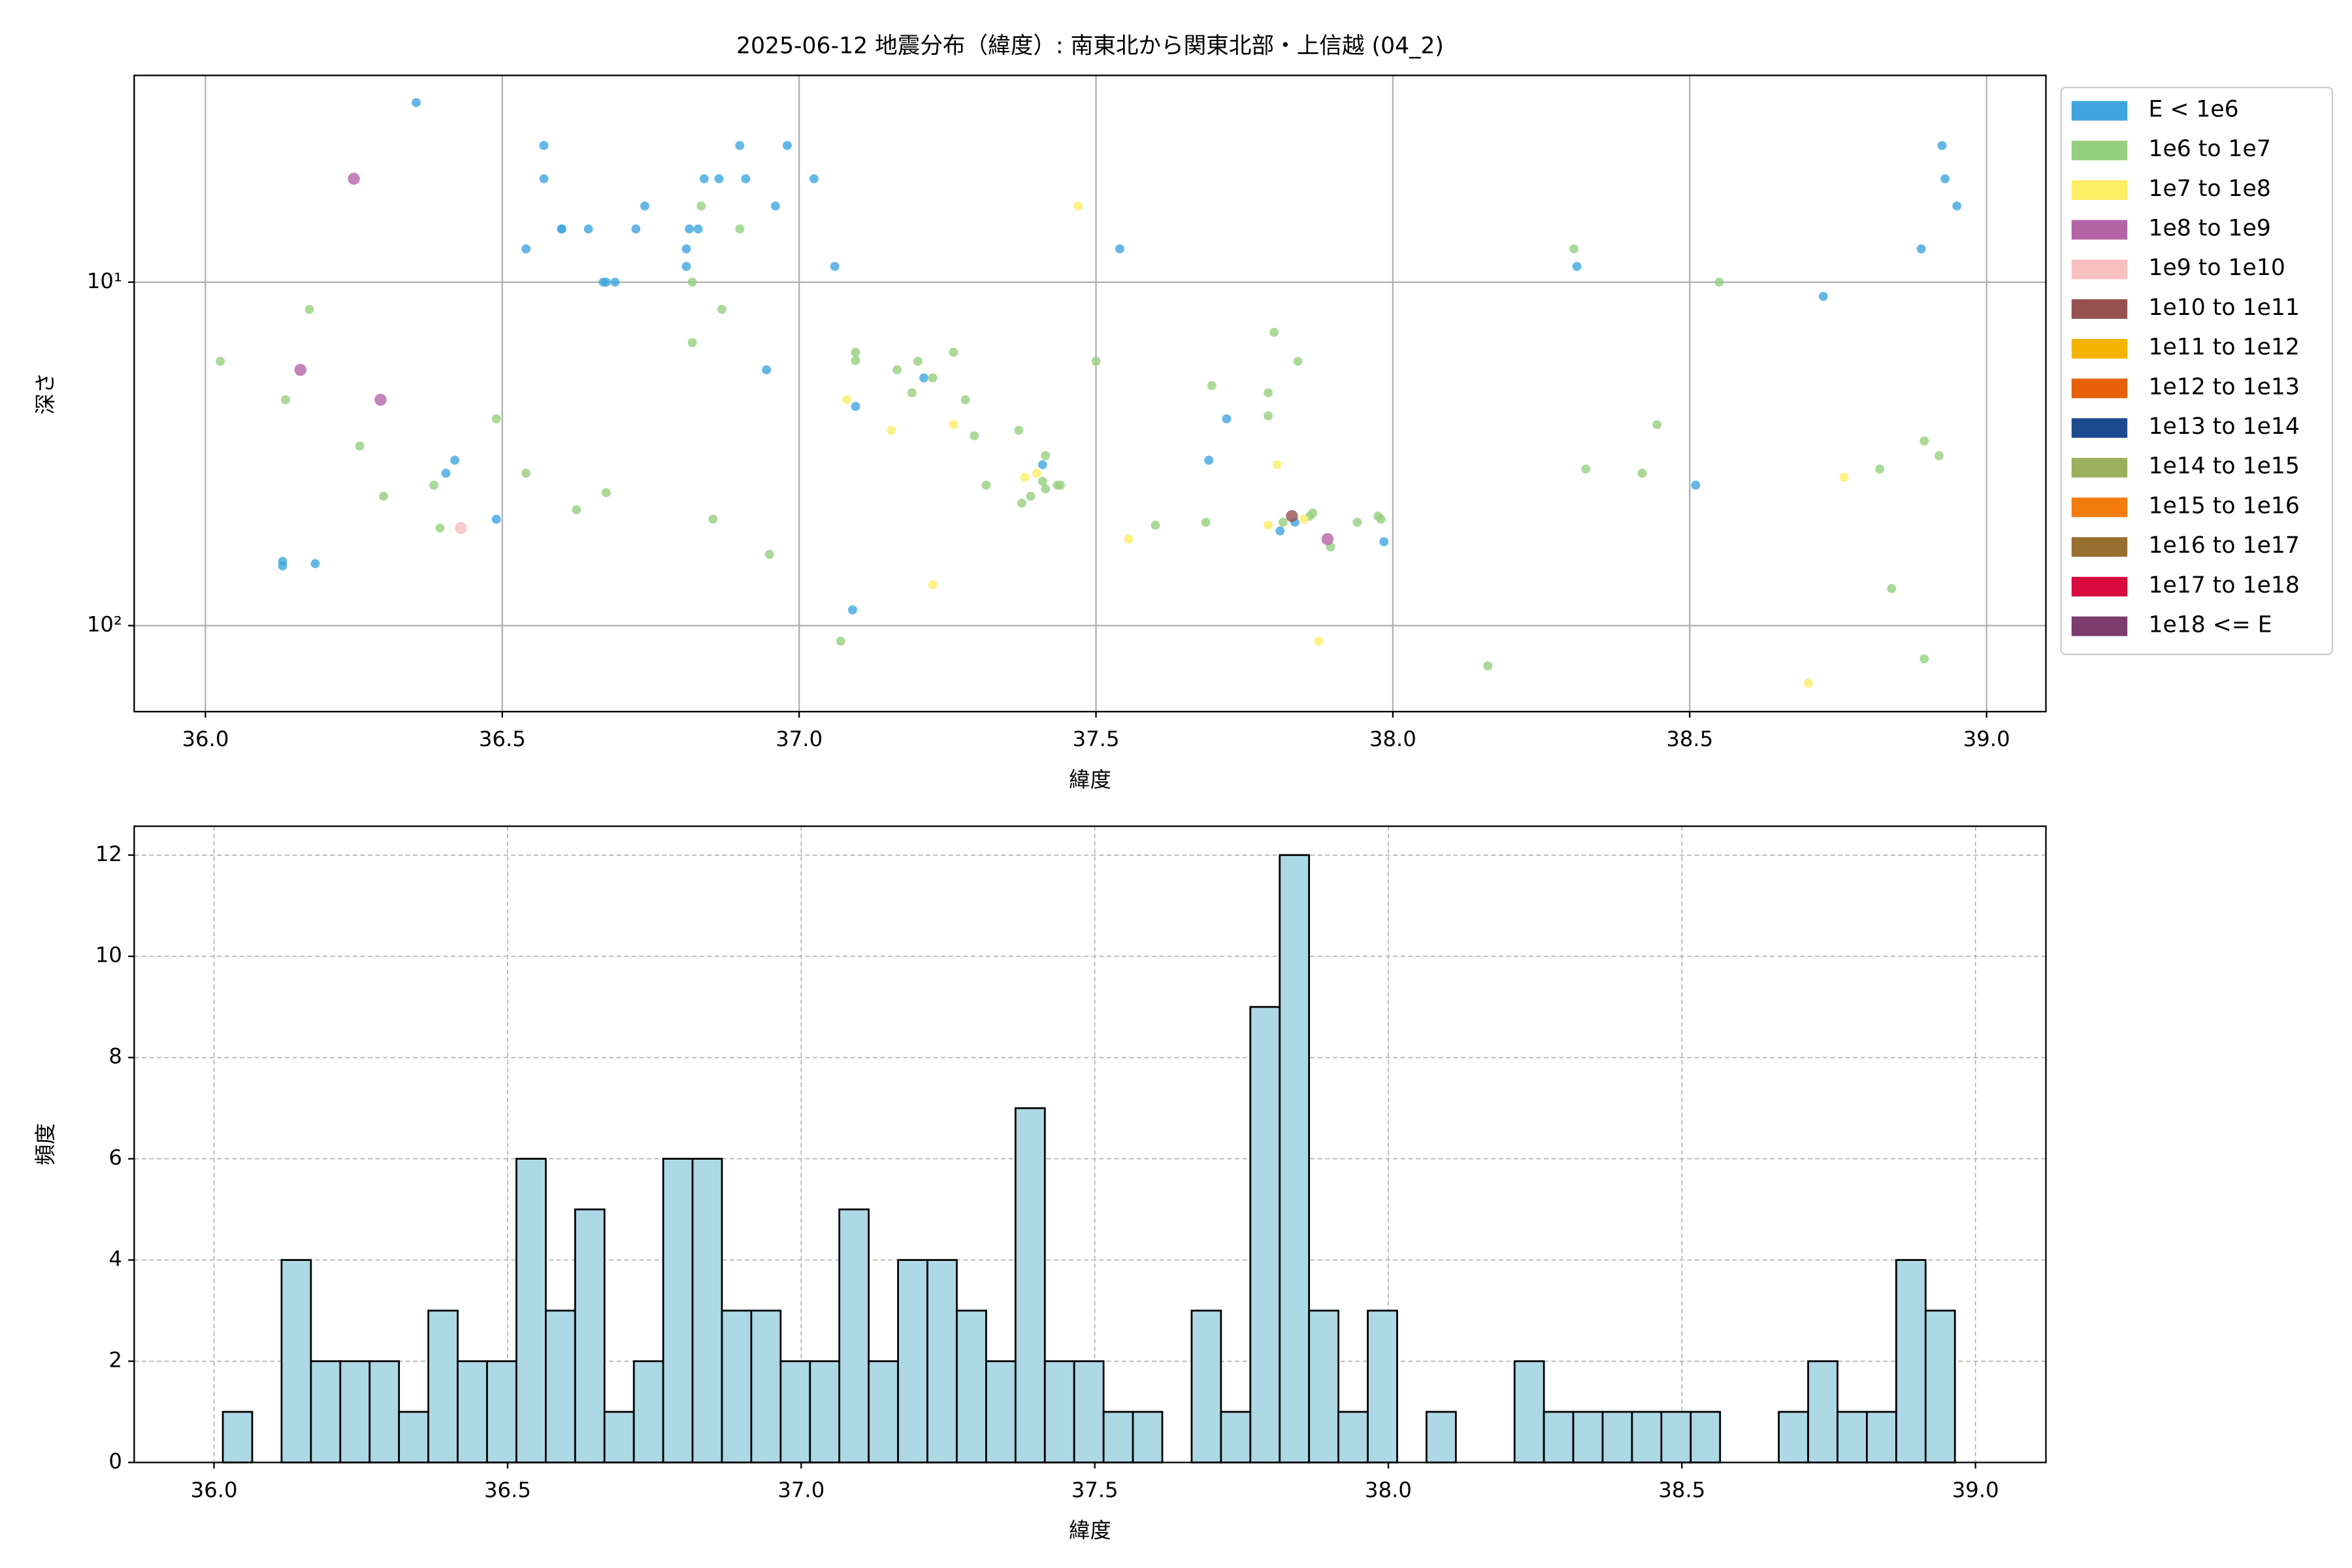 The height and width of the screenshot is (1568, 2352). Describe the element at coordinates (799, 739) in the screenshot. I see `x-tick-label: 37.0` at that location.